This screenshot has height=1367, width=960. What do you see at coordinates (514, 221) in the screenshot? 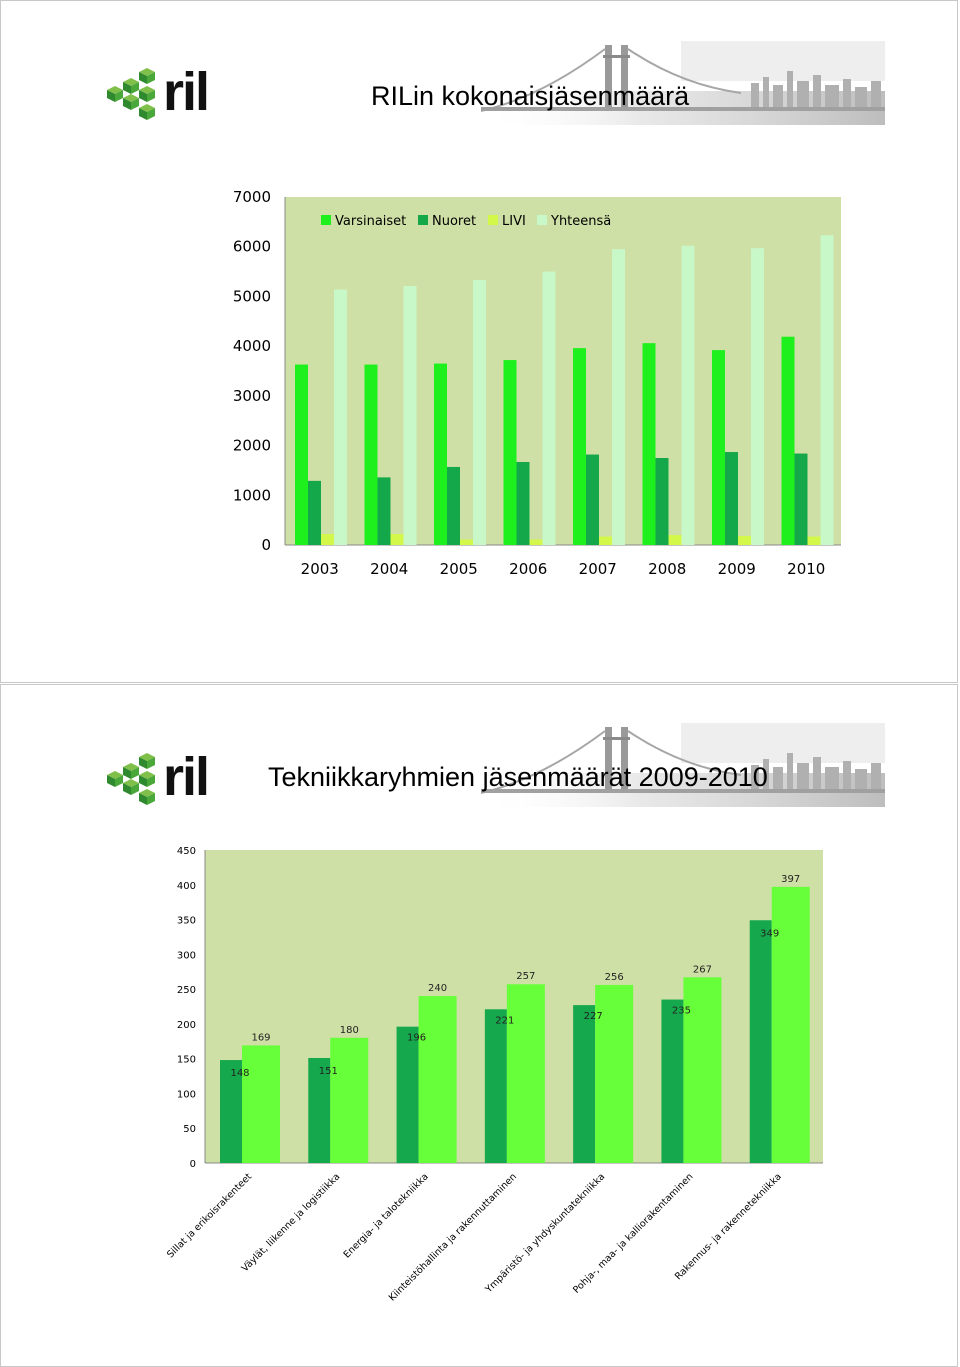
I see `legend-label: LIVI` at bounding box center [514, 221].